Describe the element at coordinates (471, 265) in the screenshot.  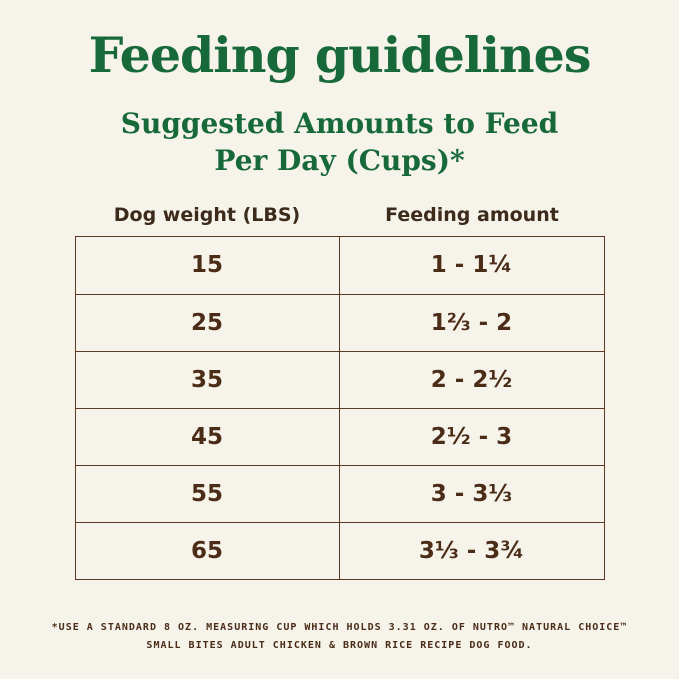
I see `amount-cell: 1 - 1¼` at that location.